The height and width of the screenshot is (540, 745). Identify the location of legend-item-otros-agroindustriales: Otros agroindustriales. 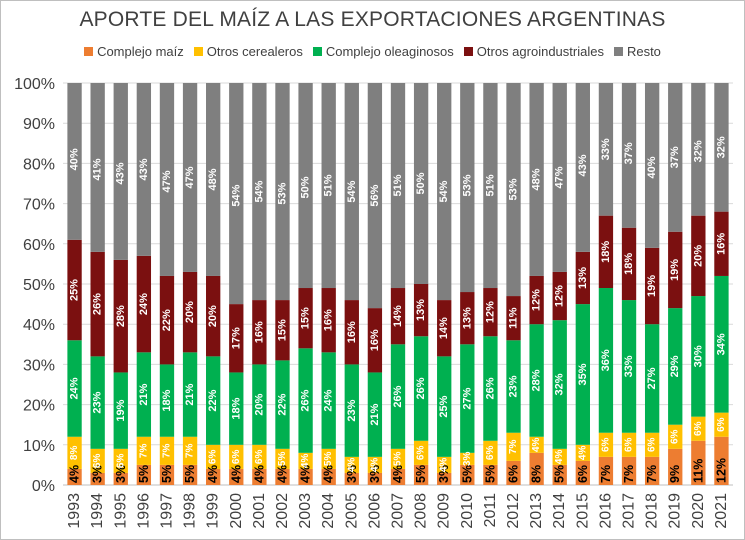
(533, 51).